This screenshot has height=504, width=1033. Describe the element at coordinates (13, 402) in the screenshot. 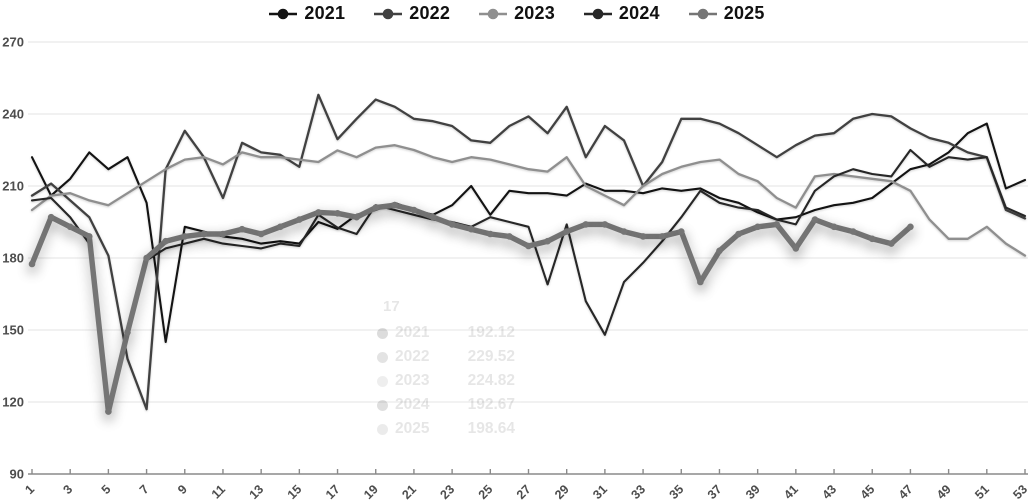

I see `y-axis-label: 120` at that location.